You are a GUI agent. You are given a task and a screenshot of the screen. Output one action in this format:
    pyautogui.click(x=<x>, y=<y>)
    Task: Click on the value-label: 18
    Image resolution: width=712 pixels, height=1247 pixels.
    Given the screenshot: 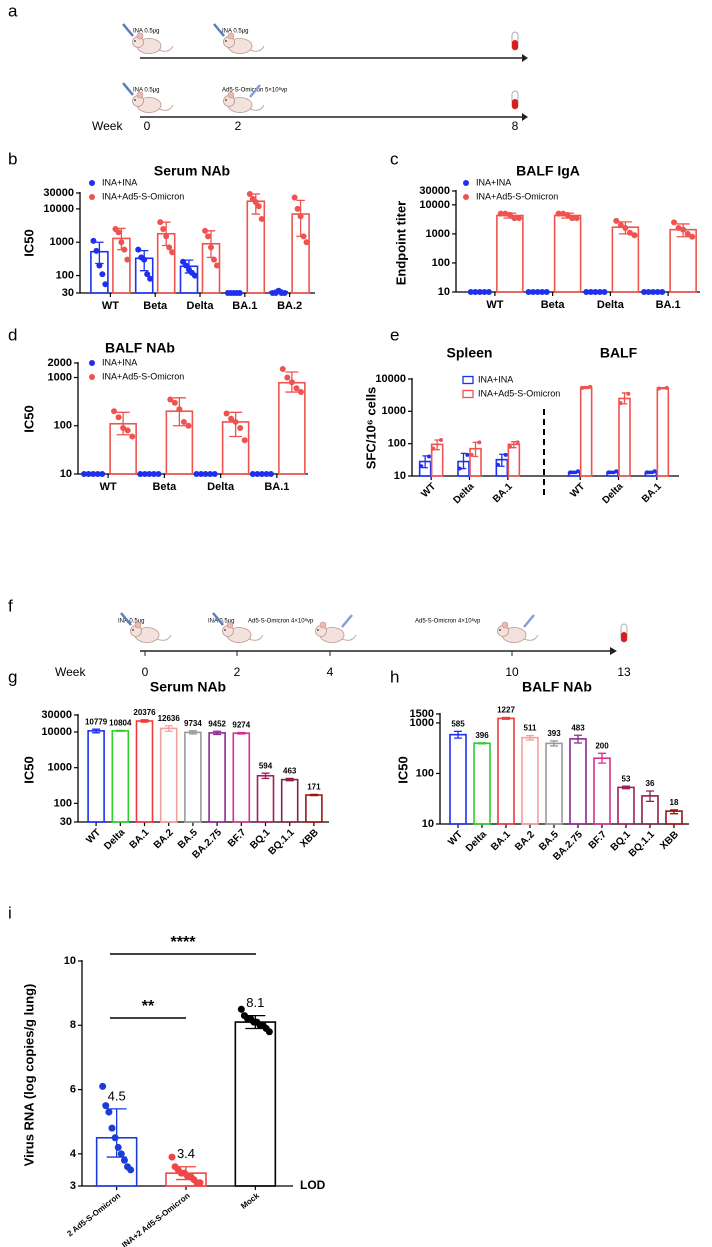 What is the action you would take?
    pyautogui.click(x=674, y=802)
    